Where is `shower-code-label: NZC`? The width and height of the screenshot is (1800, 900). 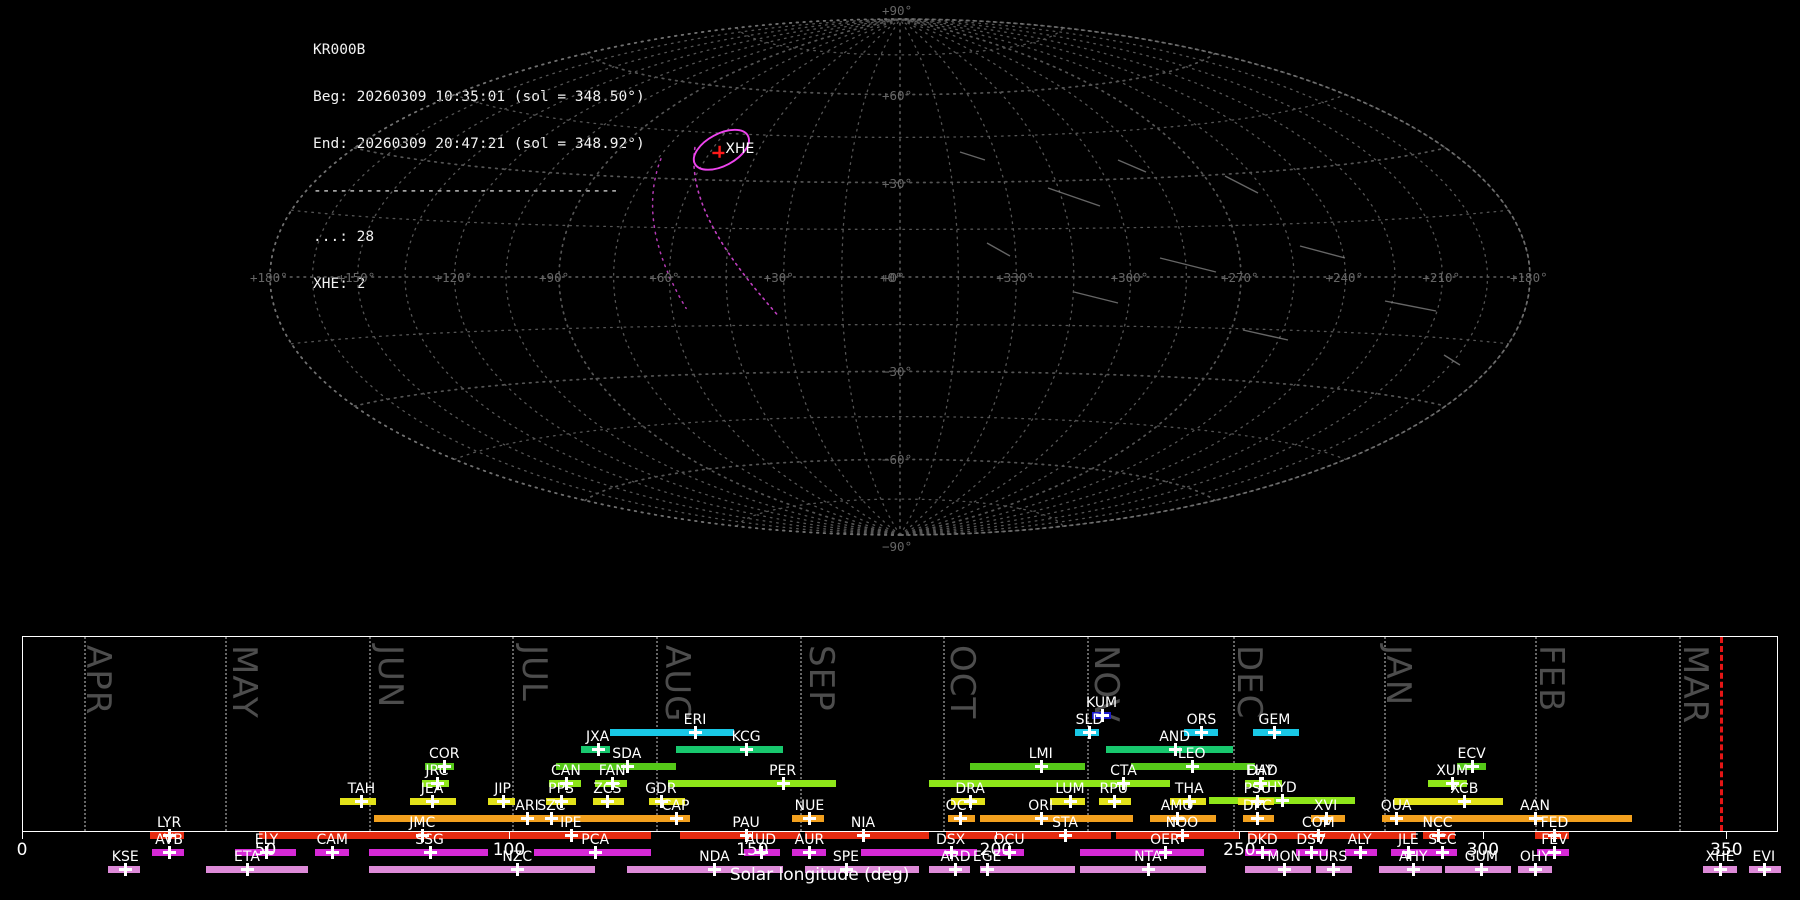
shower-code-label: NZC is located at coordinates (517, 857).